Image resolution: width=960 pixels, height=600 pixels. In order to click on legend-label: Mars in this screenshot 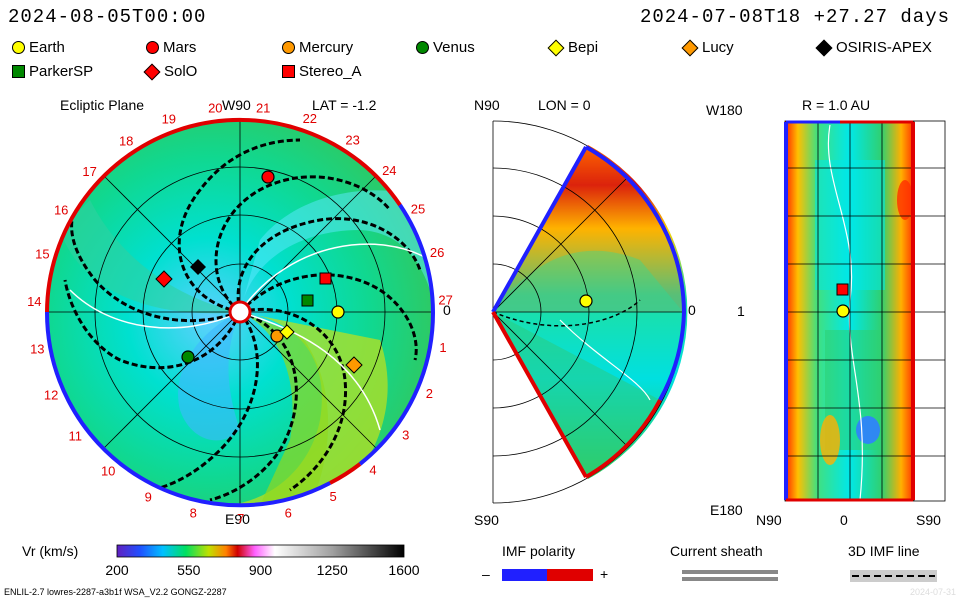, I will do `click(180, 47)`.